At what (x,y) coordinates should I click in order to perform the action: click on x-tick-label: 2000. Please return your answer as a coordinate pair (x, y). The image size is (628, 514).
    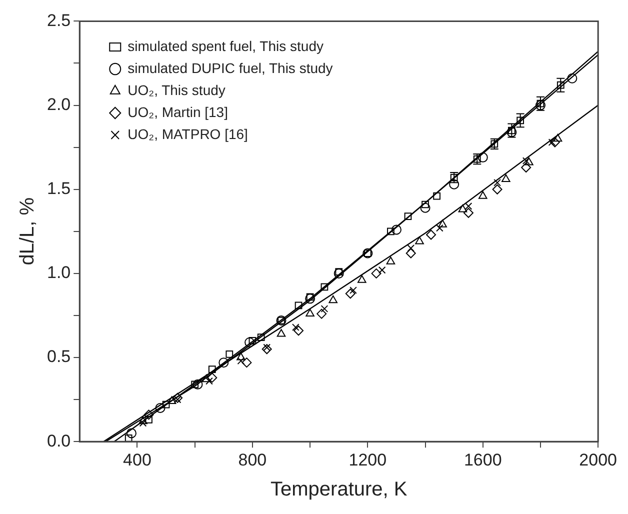
    Looking at the image, I should click on (598, 460).